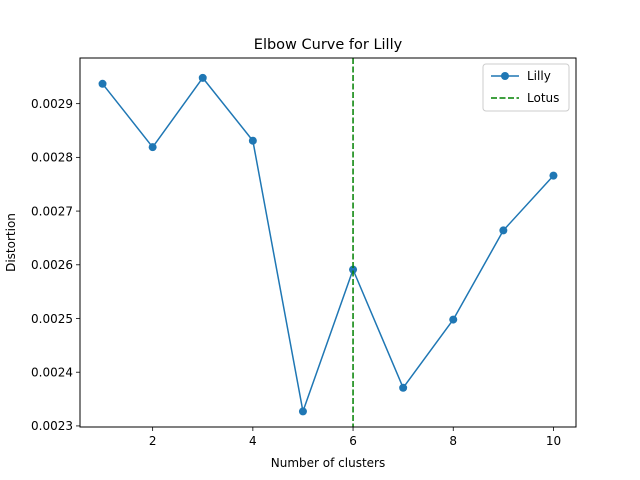 This screenshot has height=480, width=640. What do you see at coordinates (553, 441) in the screenshot?
I see `x-tick-label-10: 10` at bounding box center [553, 441].